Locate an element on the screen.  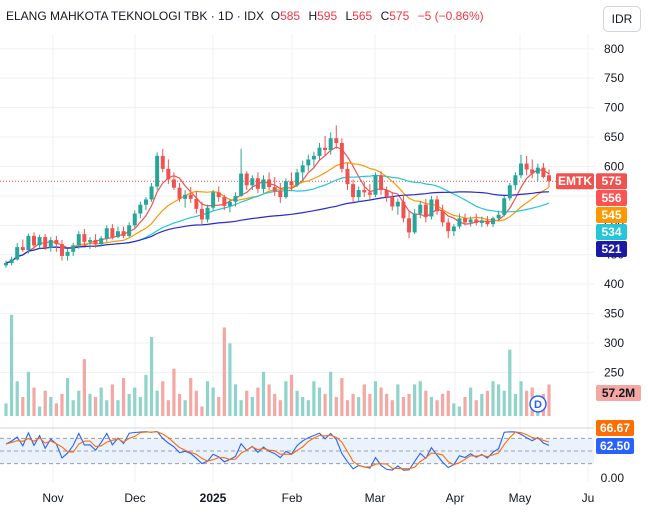
currency-button: IDR is located at coordinates (622, 19).